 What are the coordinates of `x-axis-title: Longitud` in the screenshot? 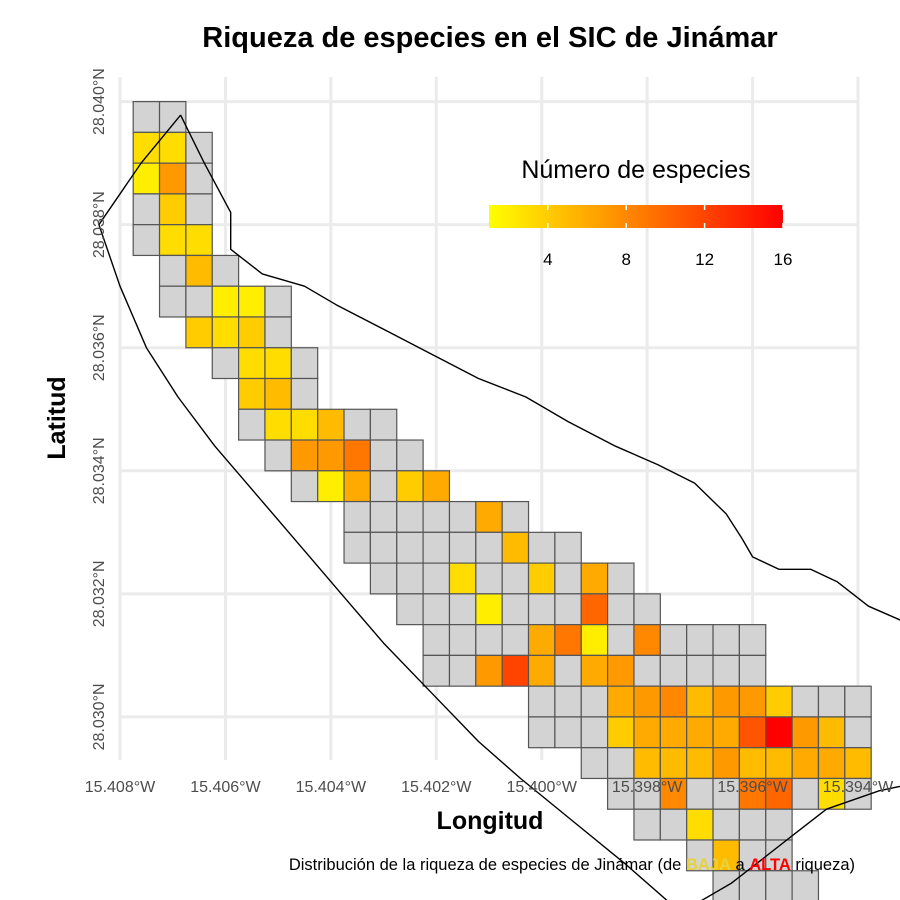 It's located at (490, 821).